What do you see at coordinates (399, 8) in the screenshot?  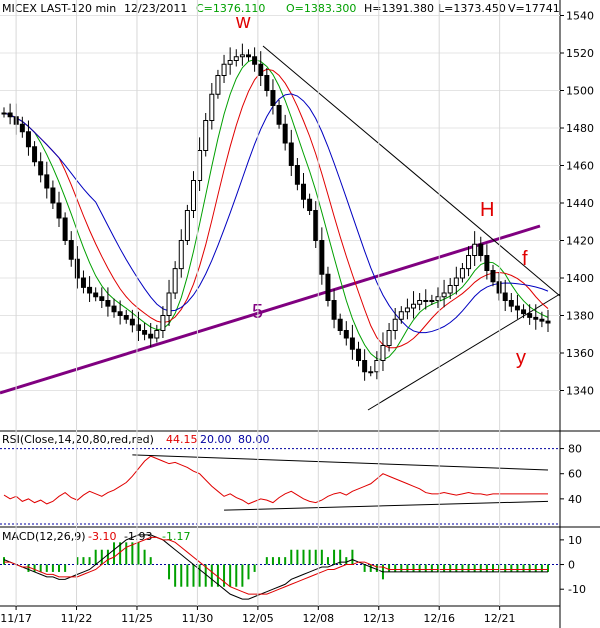 I see `header-high: H=1391.380` at bounding box center [399, 8].